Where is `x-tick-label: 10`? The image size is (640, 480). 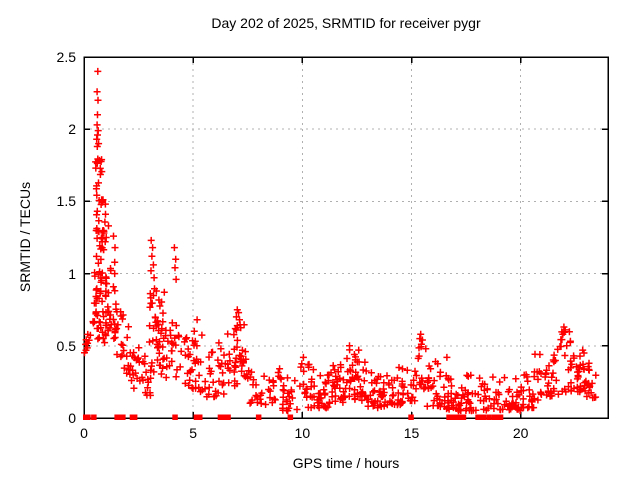
x-tick-label: 10 is located at coordinates (302, 433).